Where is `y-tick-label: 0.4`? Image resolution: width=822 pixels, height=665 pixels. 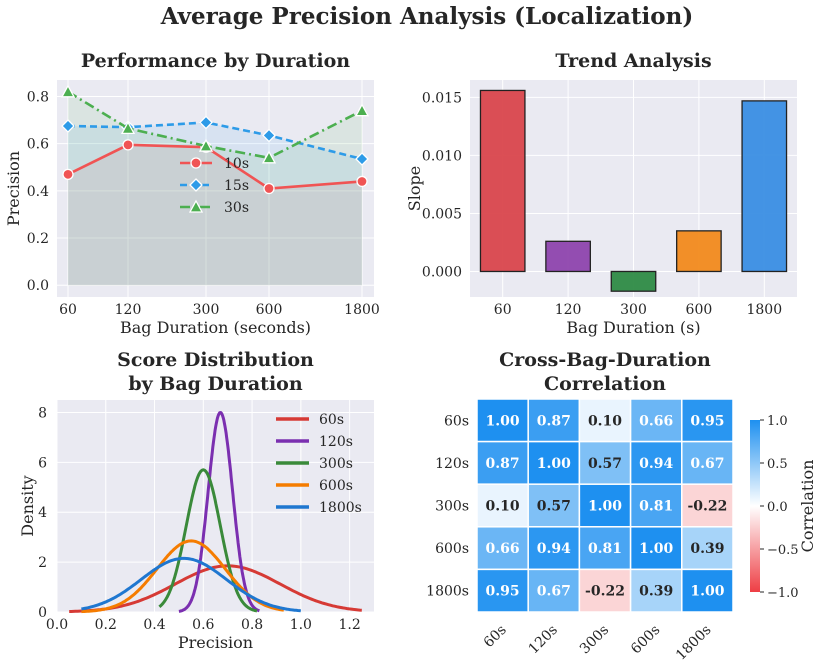 y-tick-label: 0.4 is located at coordinates (38, 192).